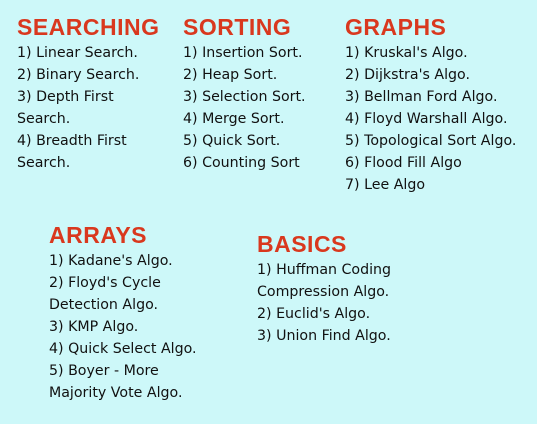 This screenshot has width=537, height=424. Describe the element at coordinates (232, 141) in the screenshot. I see `list-item: 5) Quick Sort.` at that location.